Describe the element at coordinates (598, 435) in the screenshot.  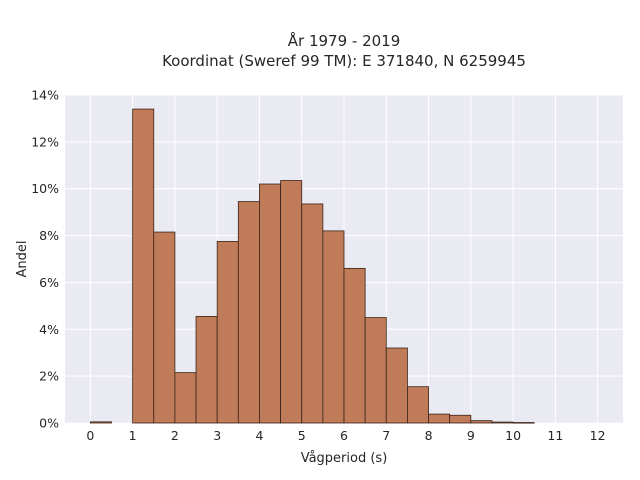
I see `x-tick-label: 12` at that location.